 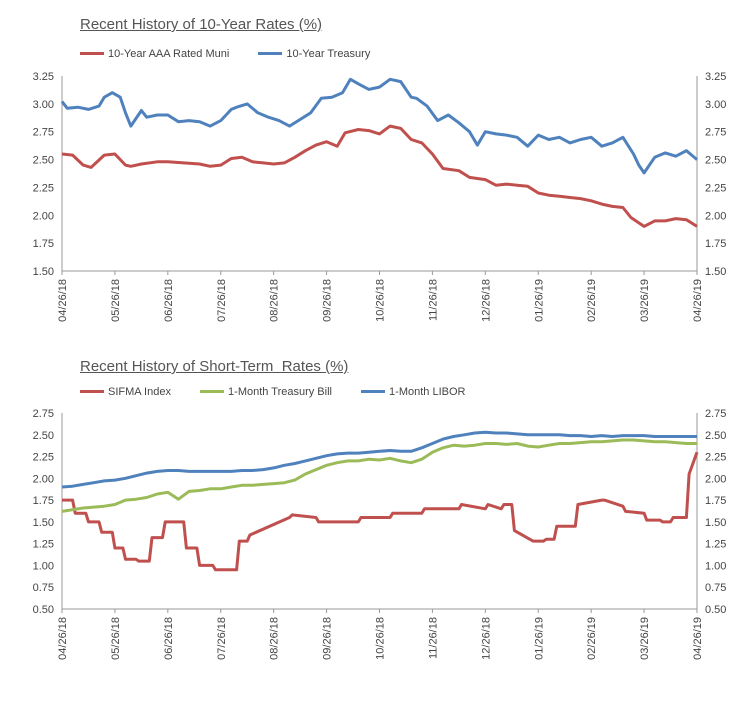 What do you see at coordinates (427, 392) in the screenshot?
I see `legend-label: 1-Month LIBOR` at bounding box center [427, 392].